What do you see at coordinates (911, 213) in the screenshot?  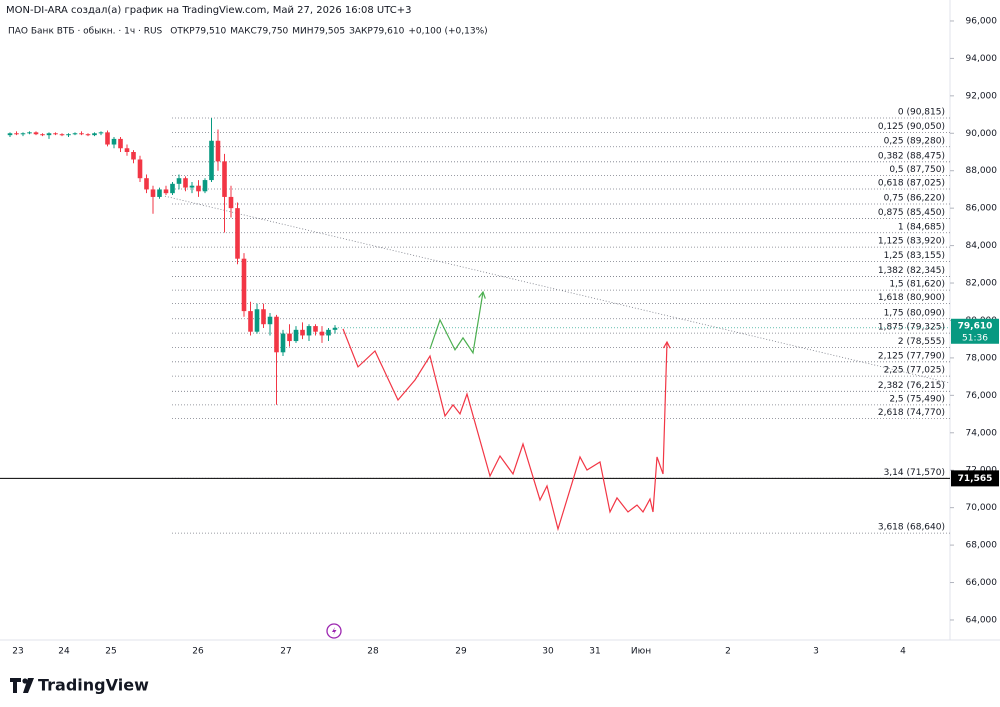 I see `fib-level-label: 0,875 (85,450)` at bounding box center [911, 213].